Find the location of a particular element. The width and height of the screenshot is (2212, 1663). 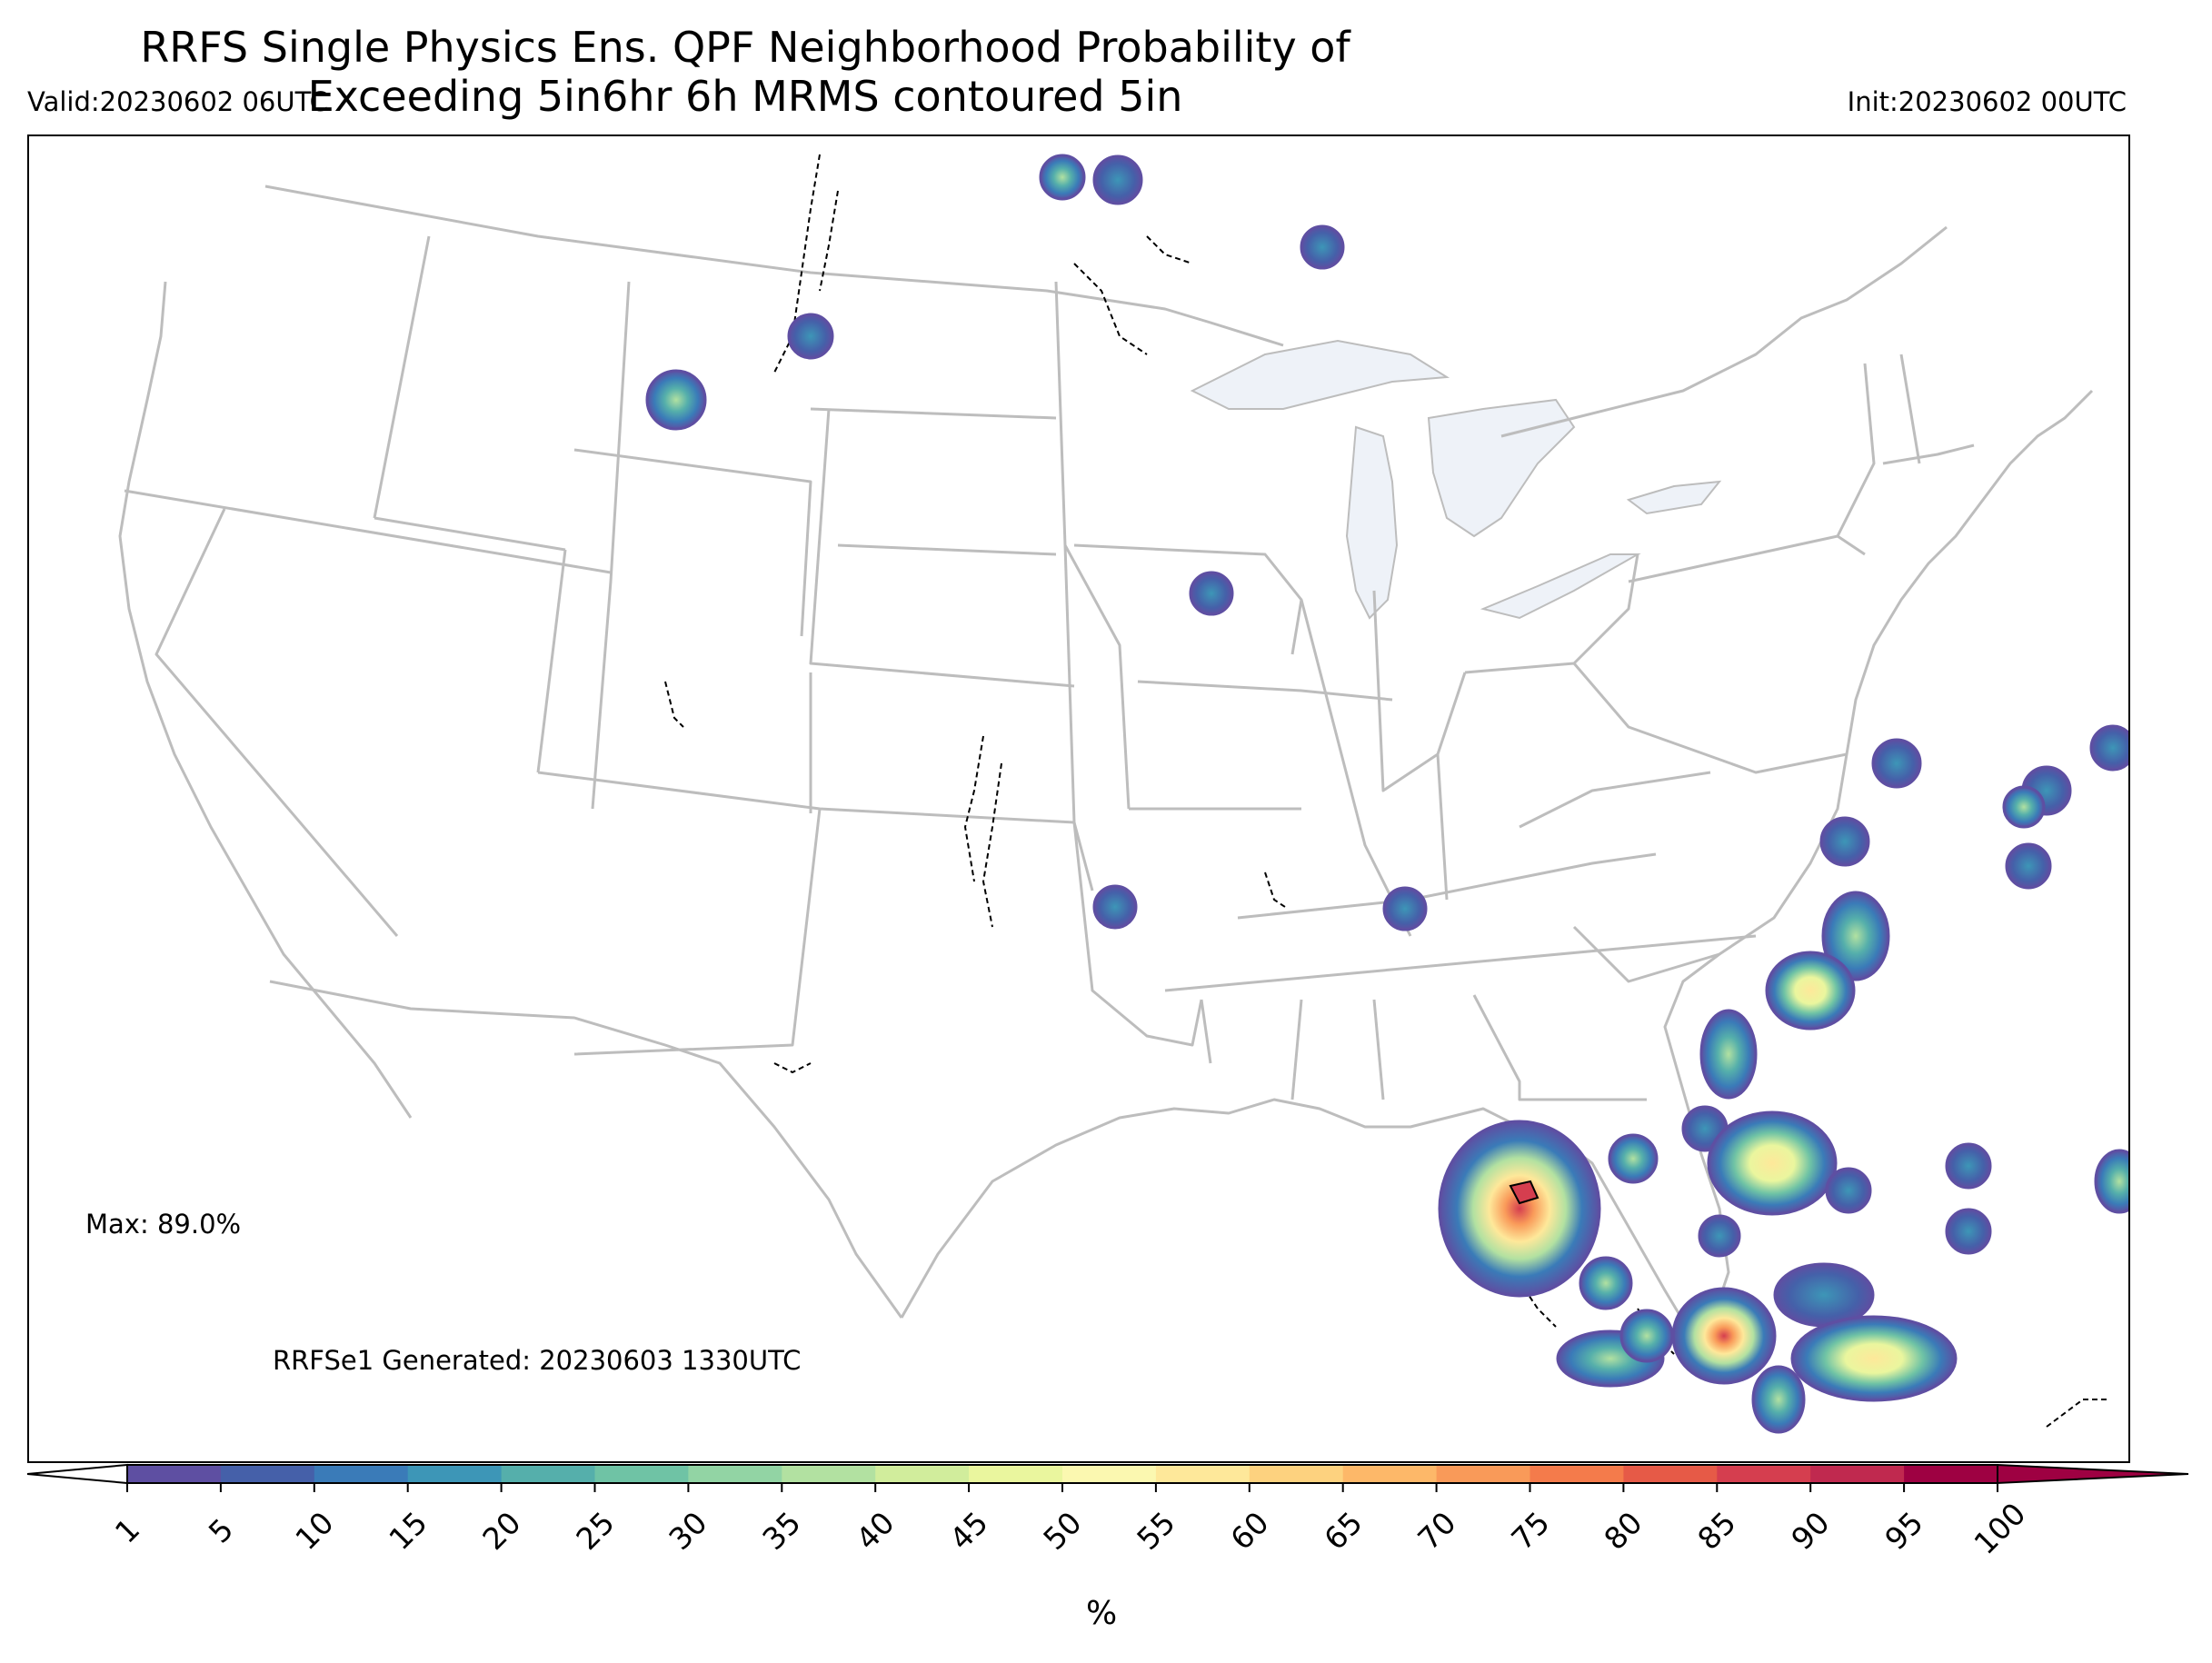

prob-blob-ga-coast is located at coordinates (1729, 1054).